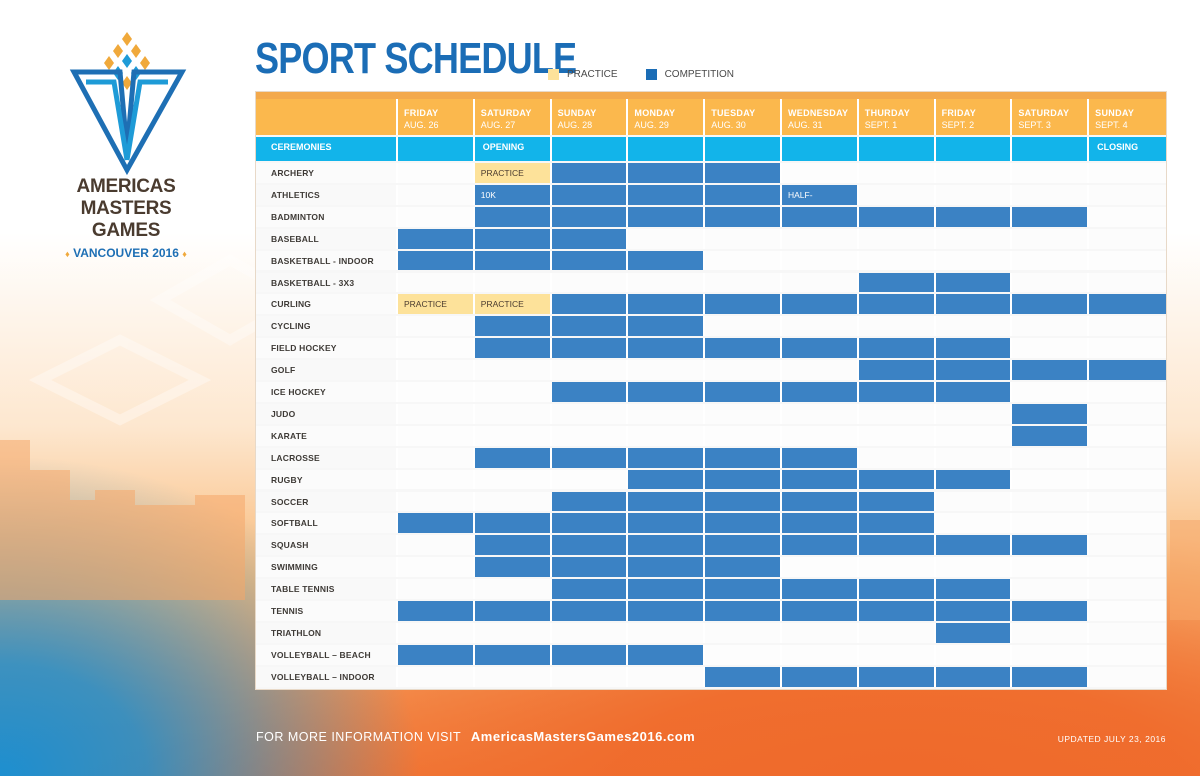  What do you see at coordinates (958, 125) in the screenshot?
I see `day-date: SEPT. 2` at bounding box center [958, 125].